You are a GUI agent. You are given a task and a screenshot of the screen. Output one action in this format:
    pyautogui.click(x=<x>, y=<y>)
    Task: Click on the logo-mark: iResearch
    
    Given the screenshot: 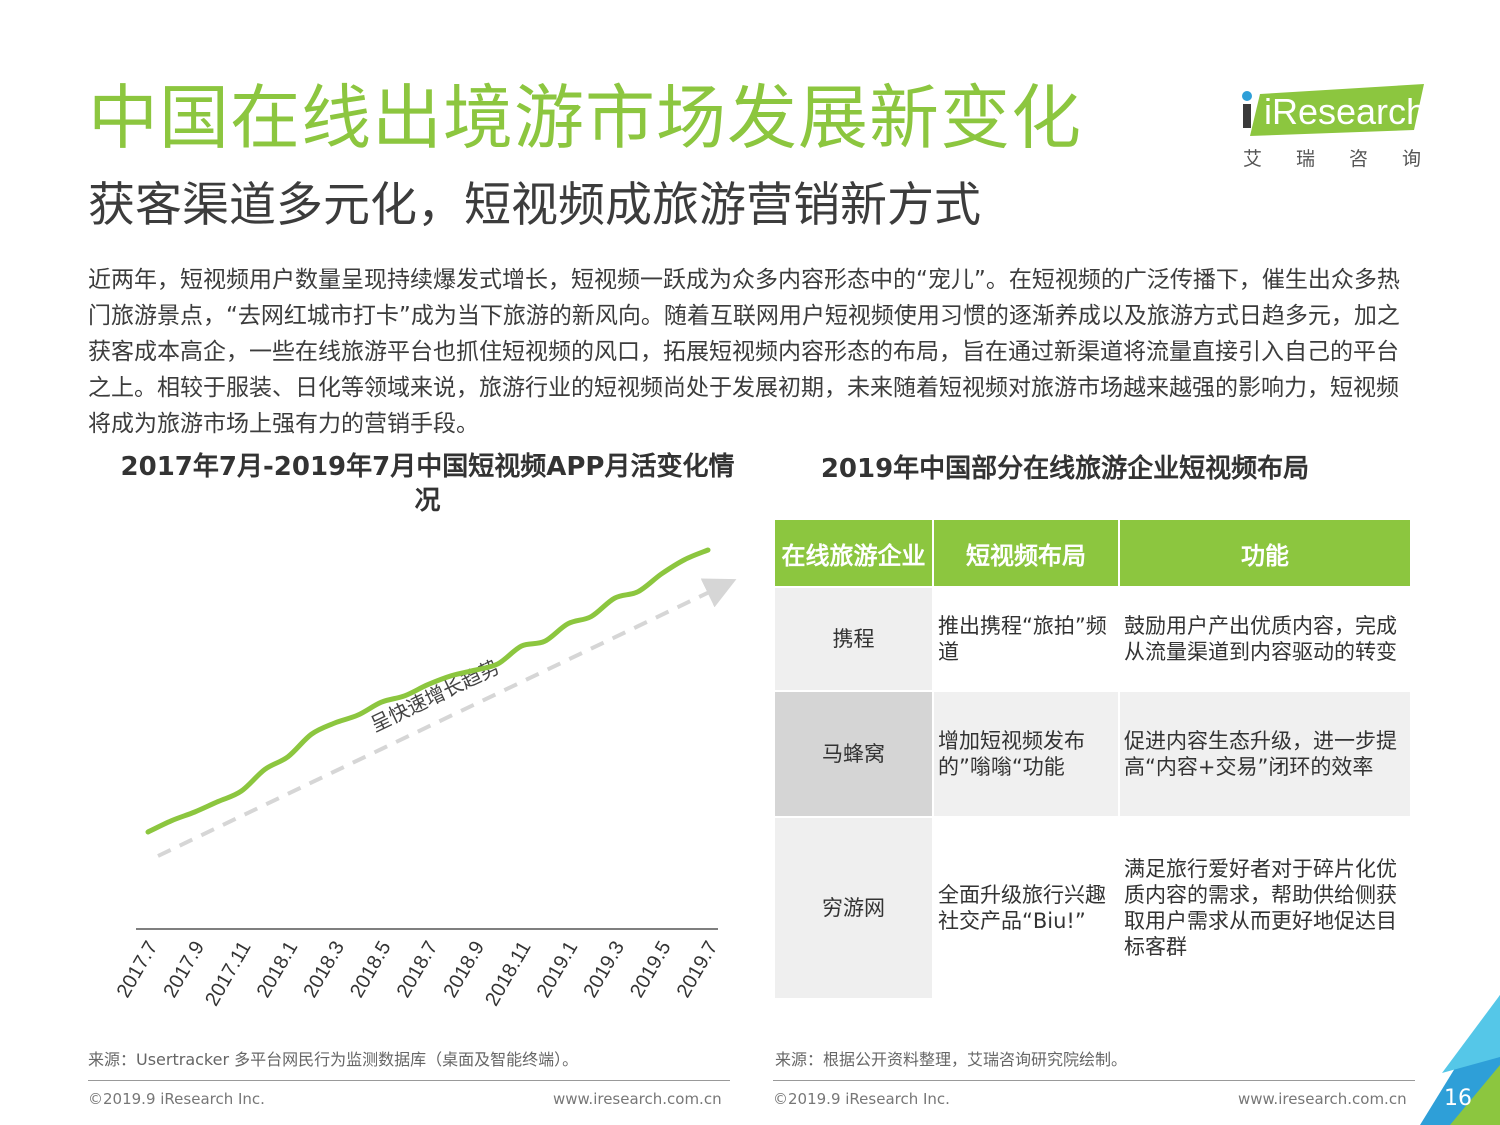 What is the action you would take?
    pyautogui.click(x=1334, y=110)
    